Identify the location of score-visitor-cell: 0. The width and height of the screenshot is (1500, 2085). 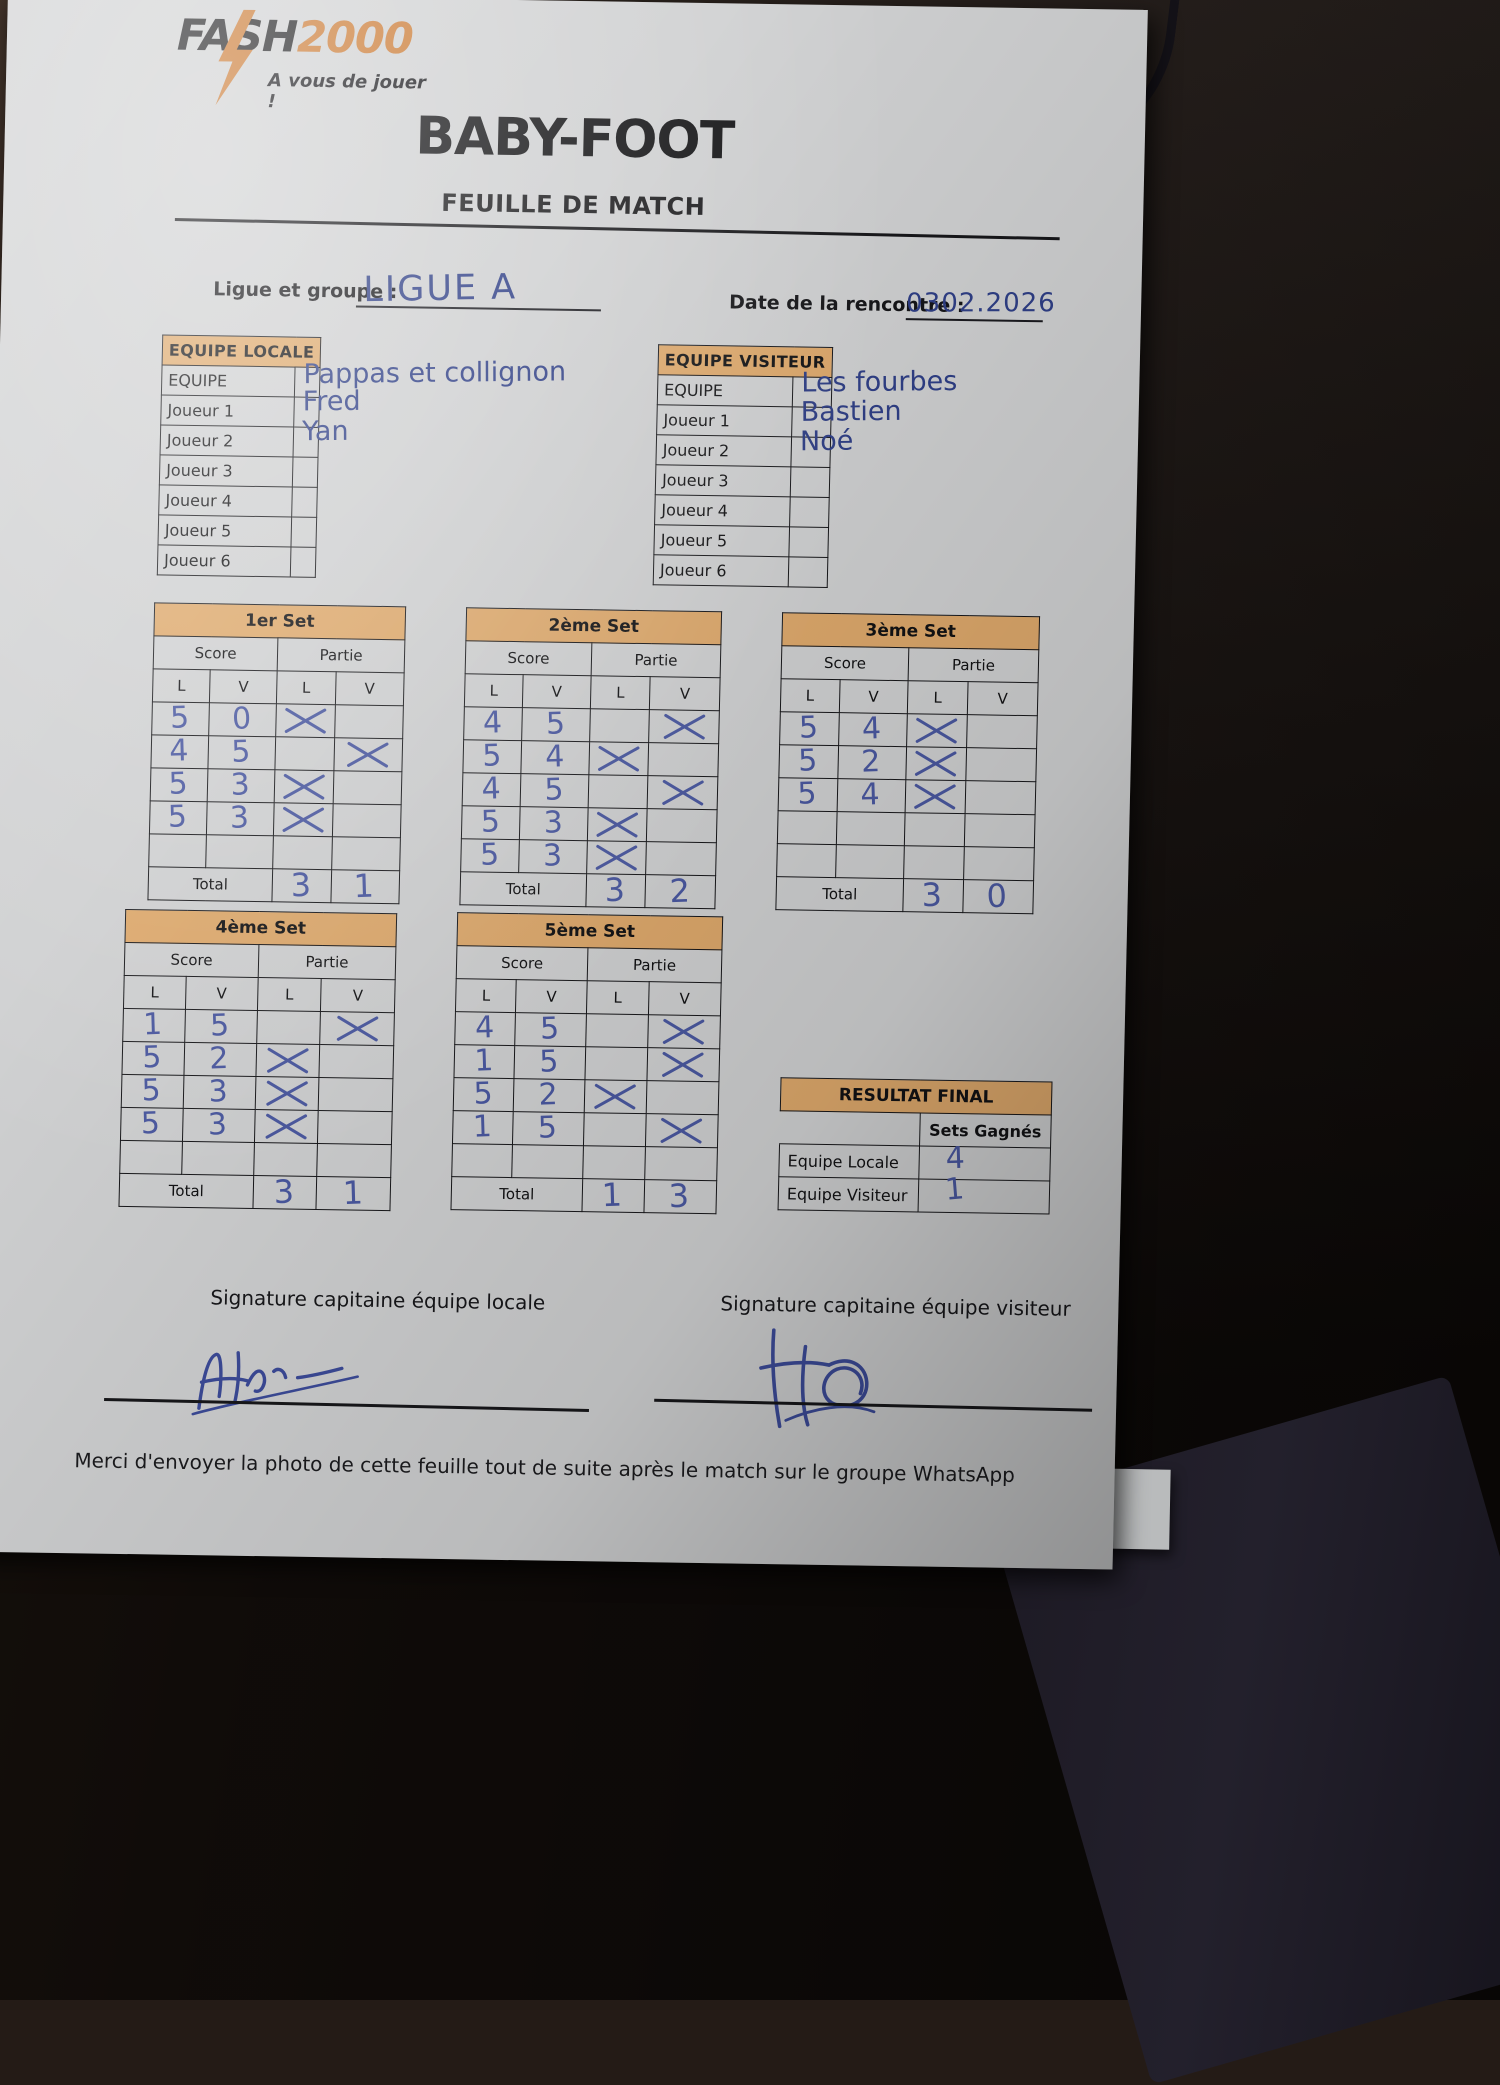
(242, 719).